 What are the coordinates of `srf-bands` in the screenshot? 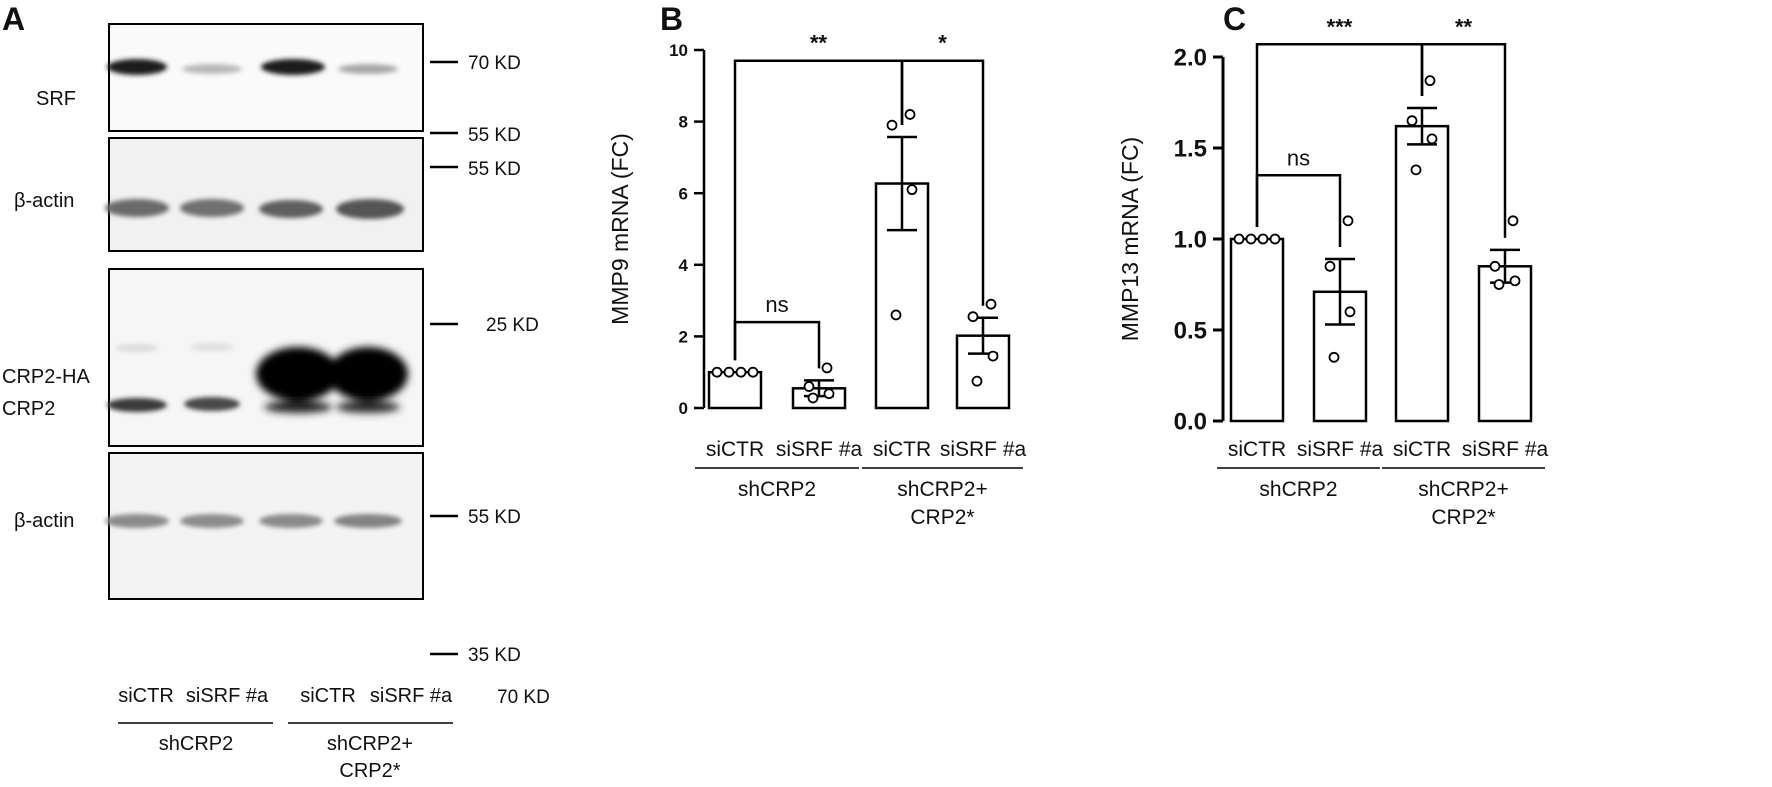 It's located at (252, 67).